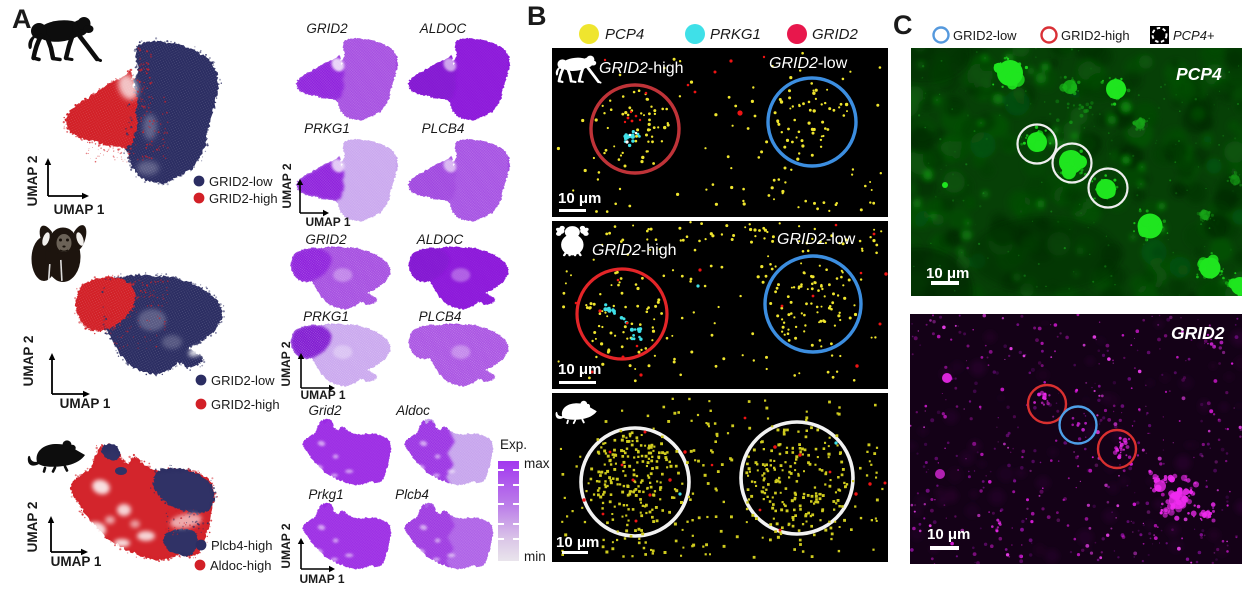  What do you see at coordinates (325, 410) in the screenshot?
I see `svg-text: Grid2` at bounding box center [325, 410].